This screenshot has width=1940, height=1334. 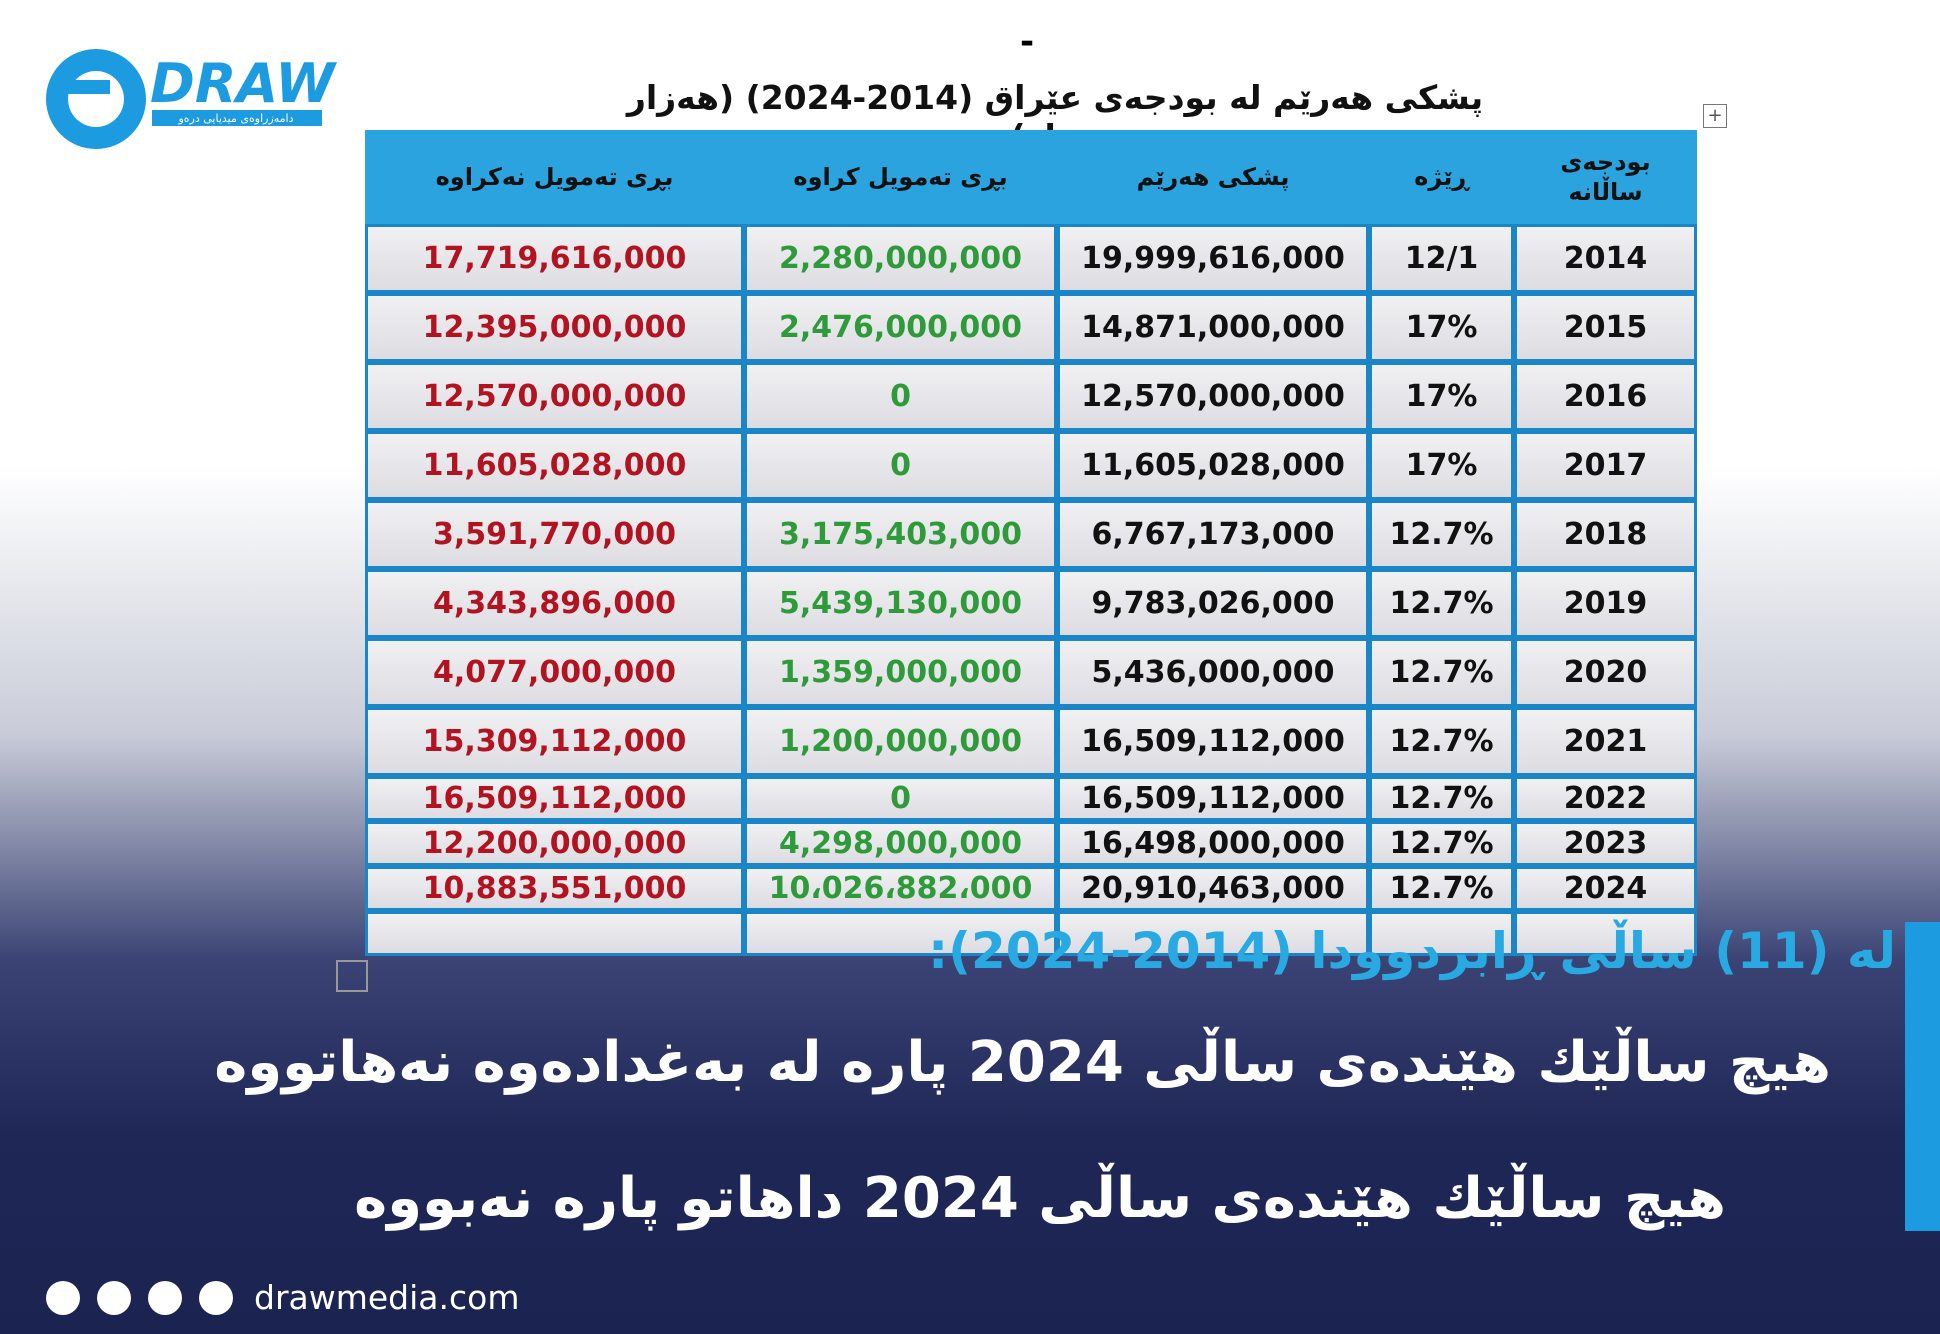 I want to click on table-row: 2017 17% 11,605,028,000 0 11,605,028,000, so click(x=1031, y=465).